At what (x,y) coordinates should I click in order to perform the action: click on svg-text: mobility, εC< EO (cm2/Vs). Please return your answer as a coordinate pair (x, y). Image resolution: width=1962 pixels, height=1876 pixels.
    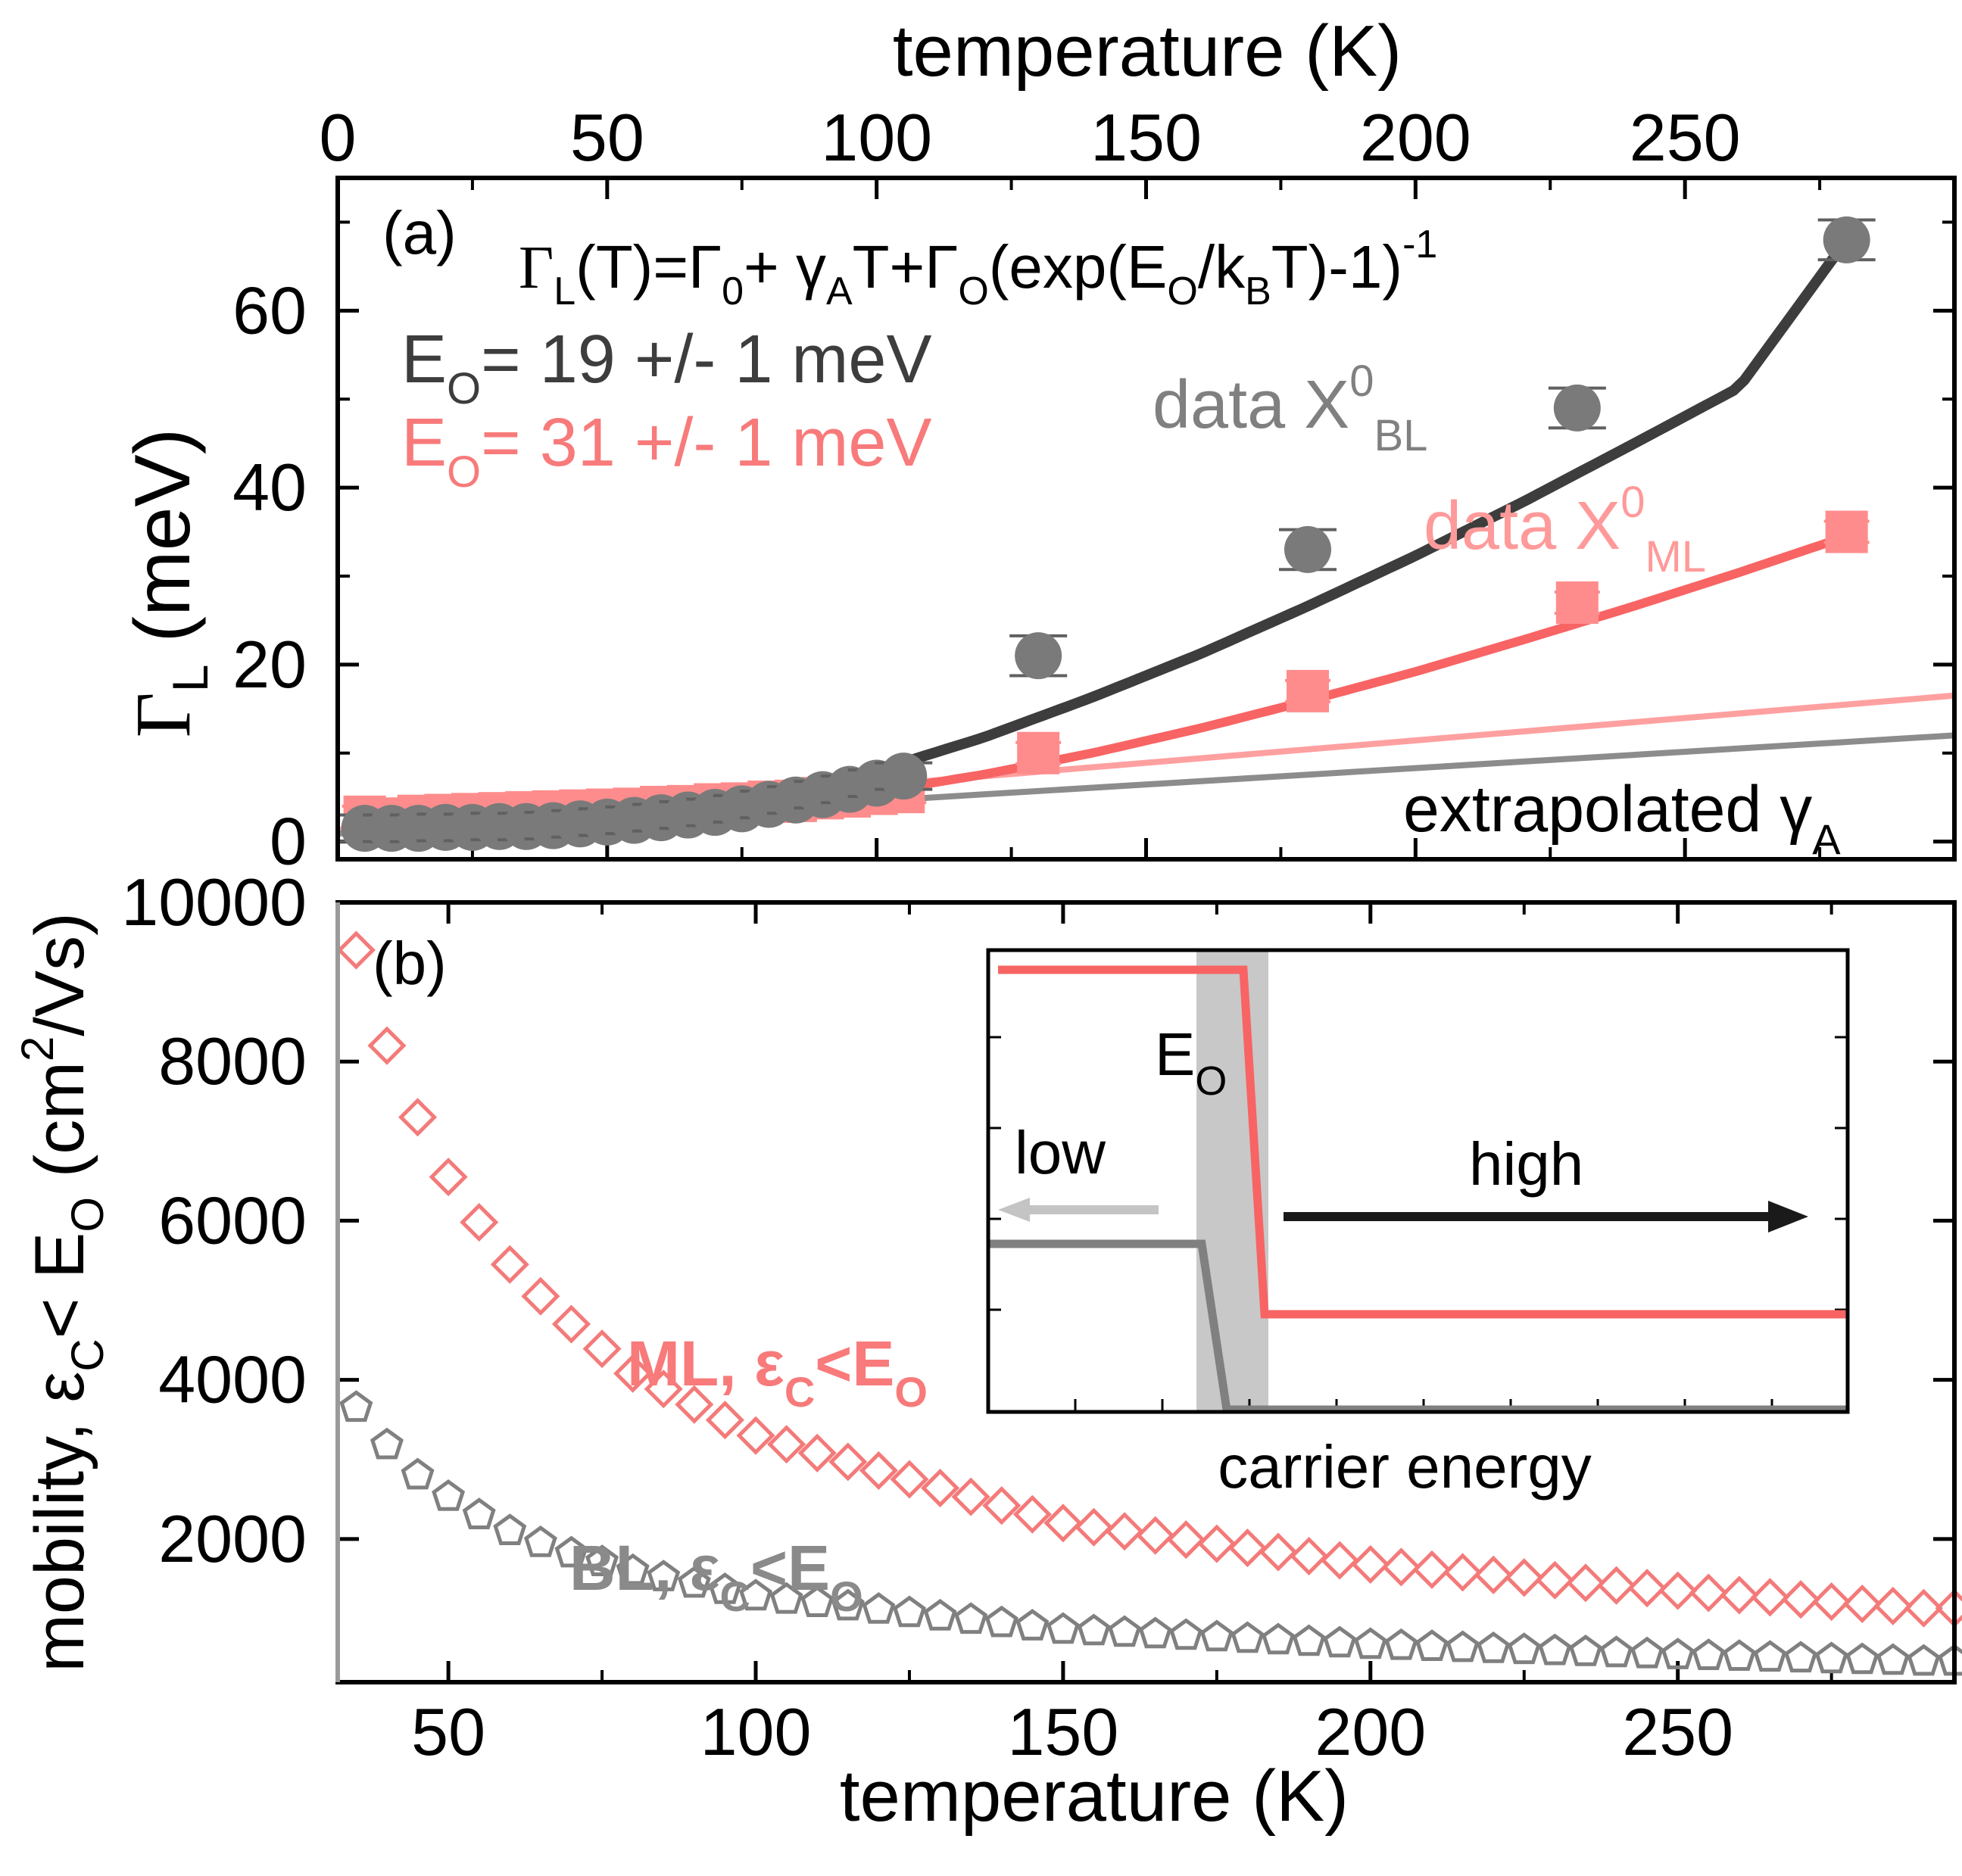
    Looking at the image, I should click on (62, 1292).